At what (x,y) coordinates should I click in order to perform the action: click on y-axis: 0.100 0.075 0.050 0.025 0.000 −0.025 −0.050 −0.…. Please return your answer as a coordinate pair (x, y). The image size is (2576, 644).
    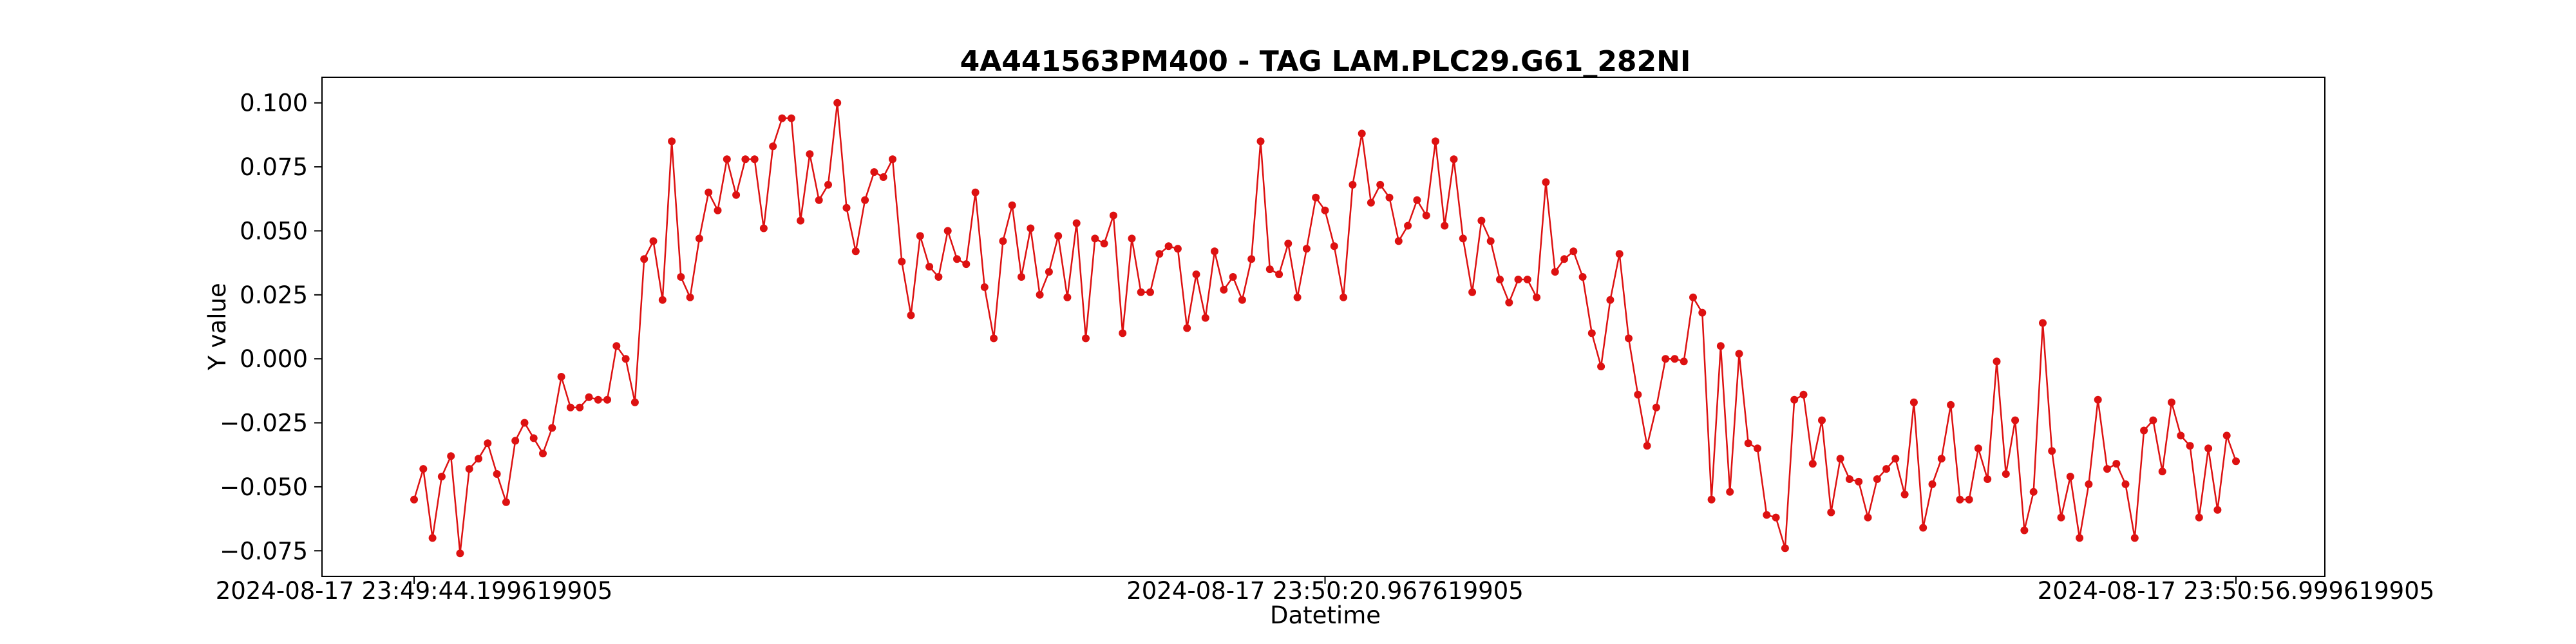
    Looking at the image, I should click on (271, 327).